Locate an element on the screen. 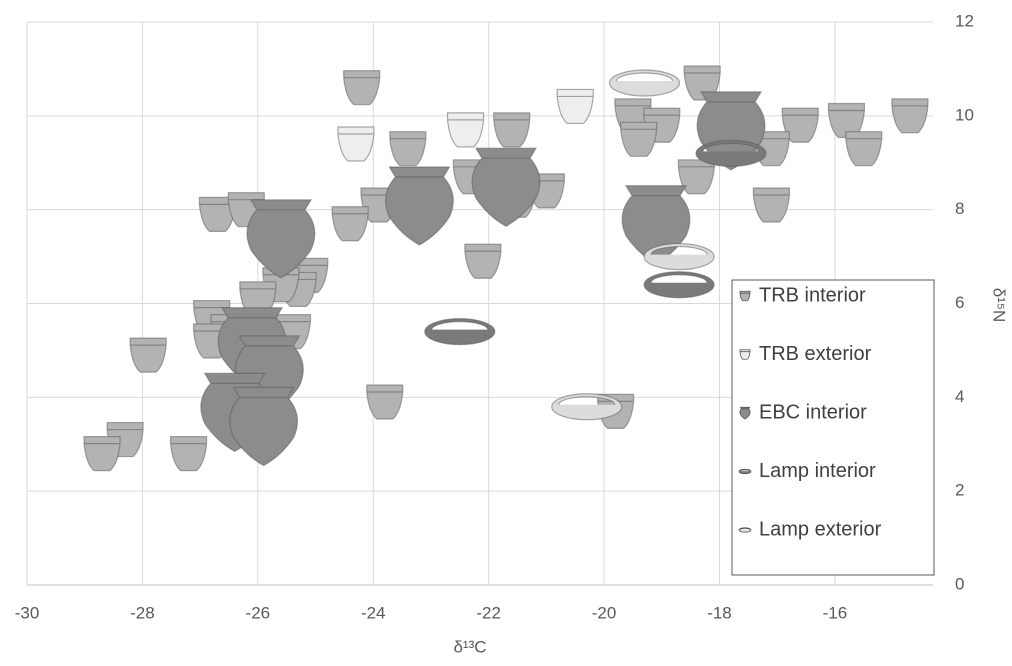  legend-label: TRB interior is located at coordinates (812, 295).